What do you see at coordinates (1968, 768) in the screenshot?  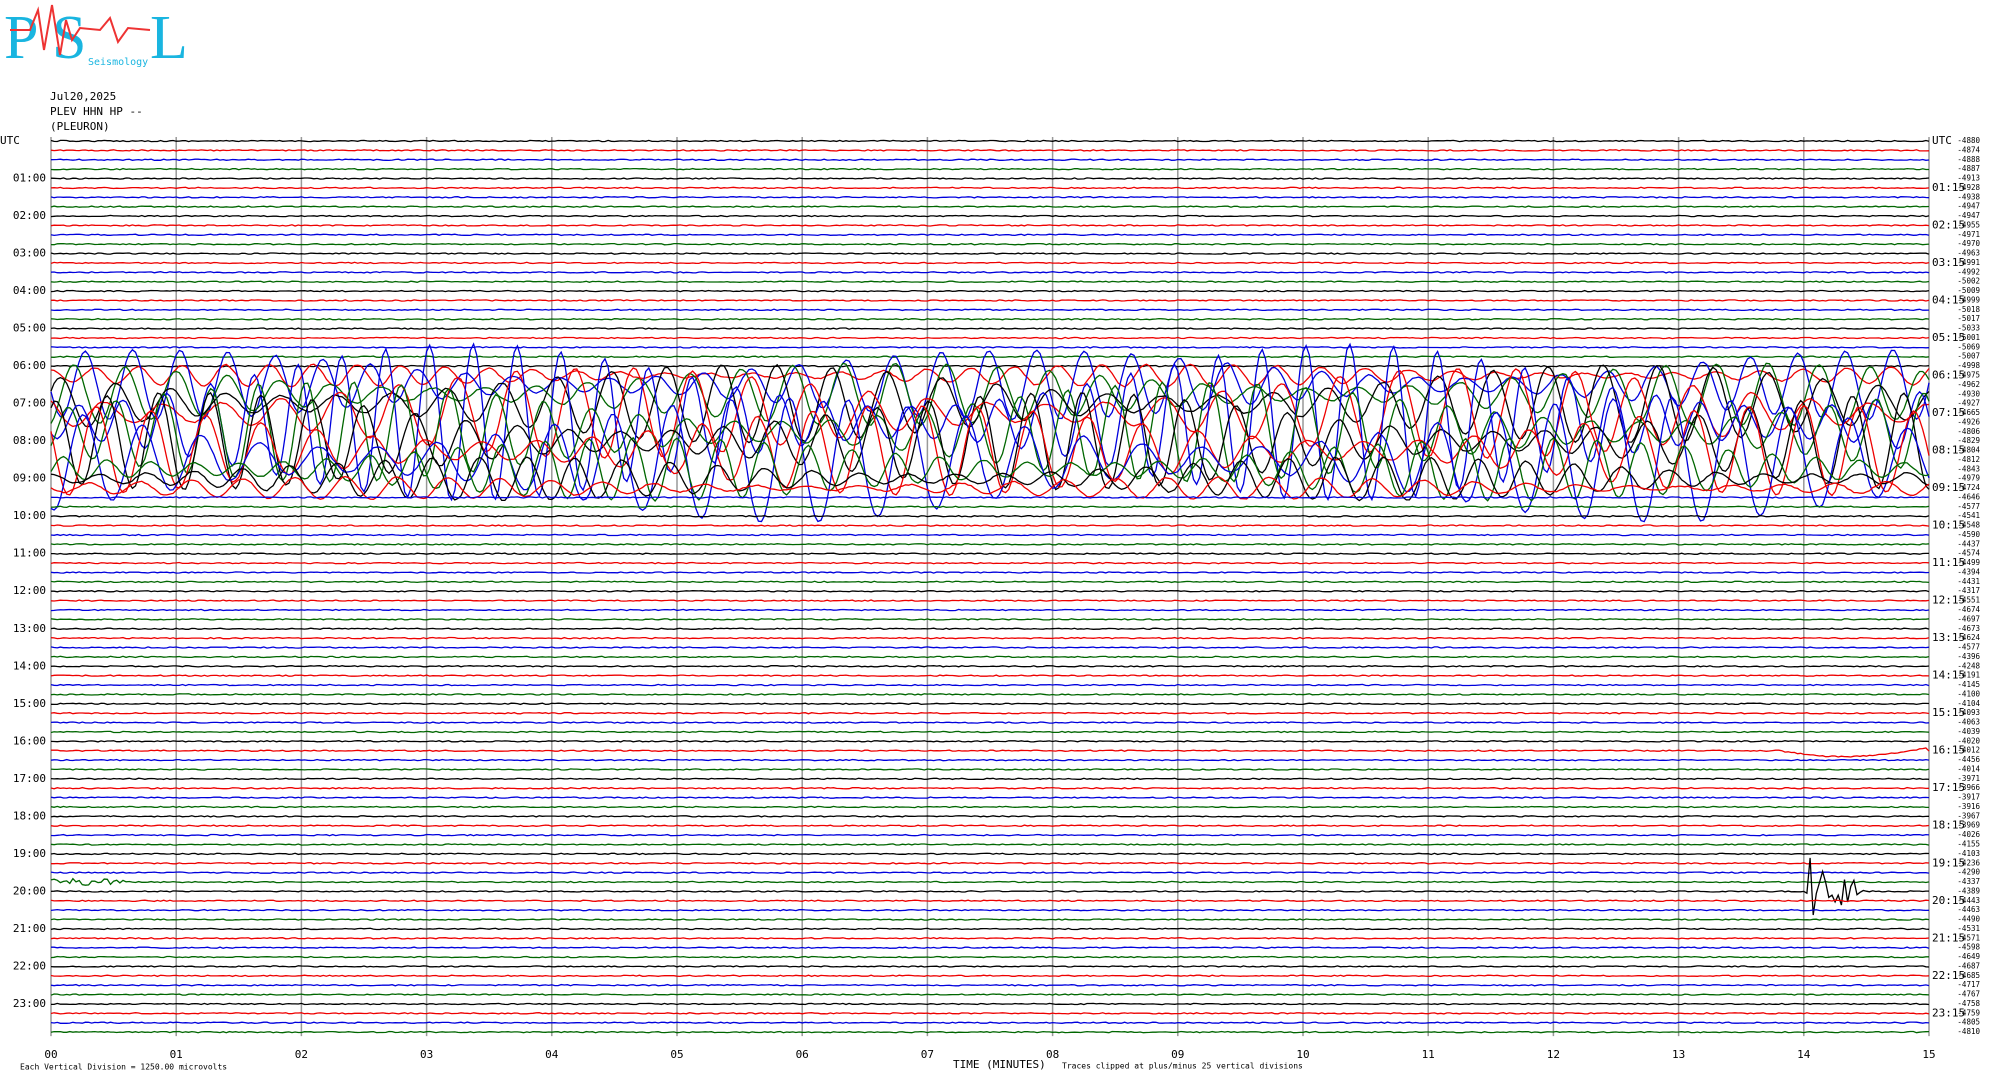 I see `trace-offset: -4014` at bounding box center [1968, 768].